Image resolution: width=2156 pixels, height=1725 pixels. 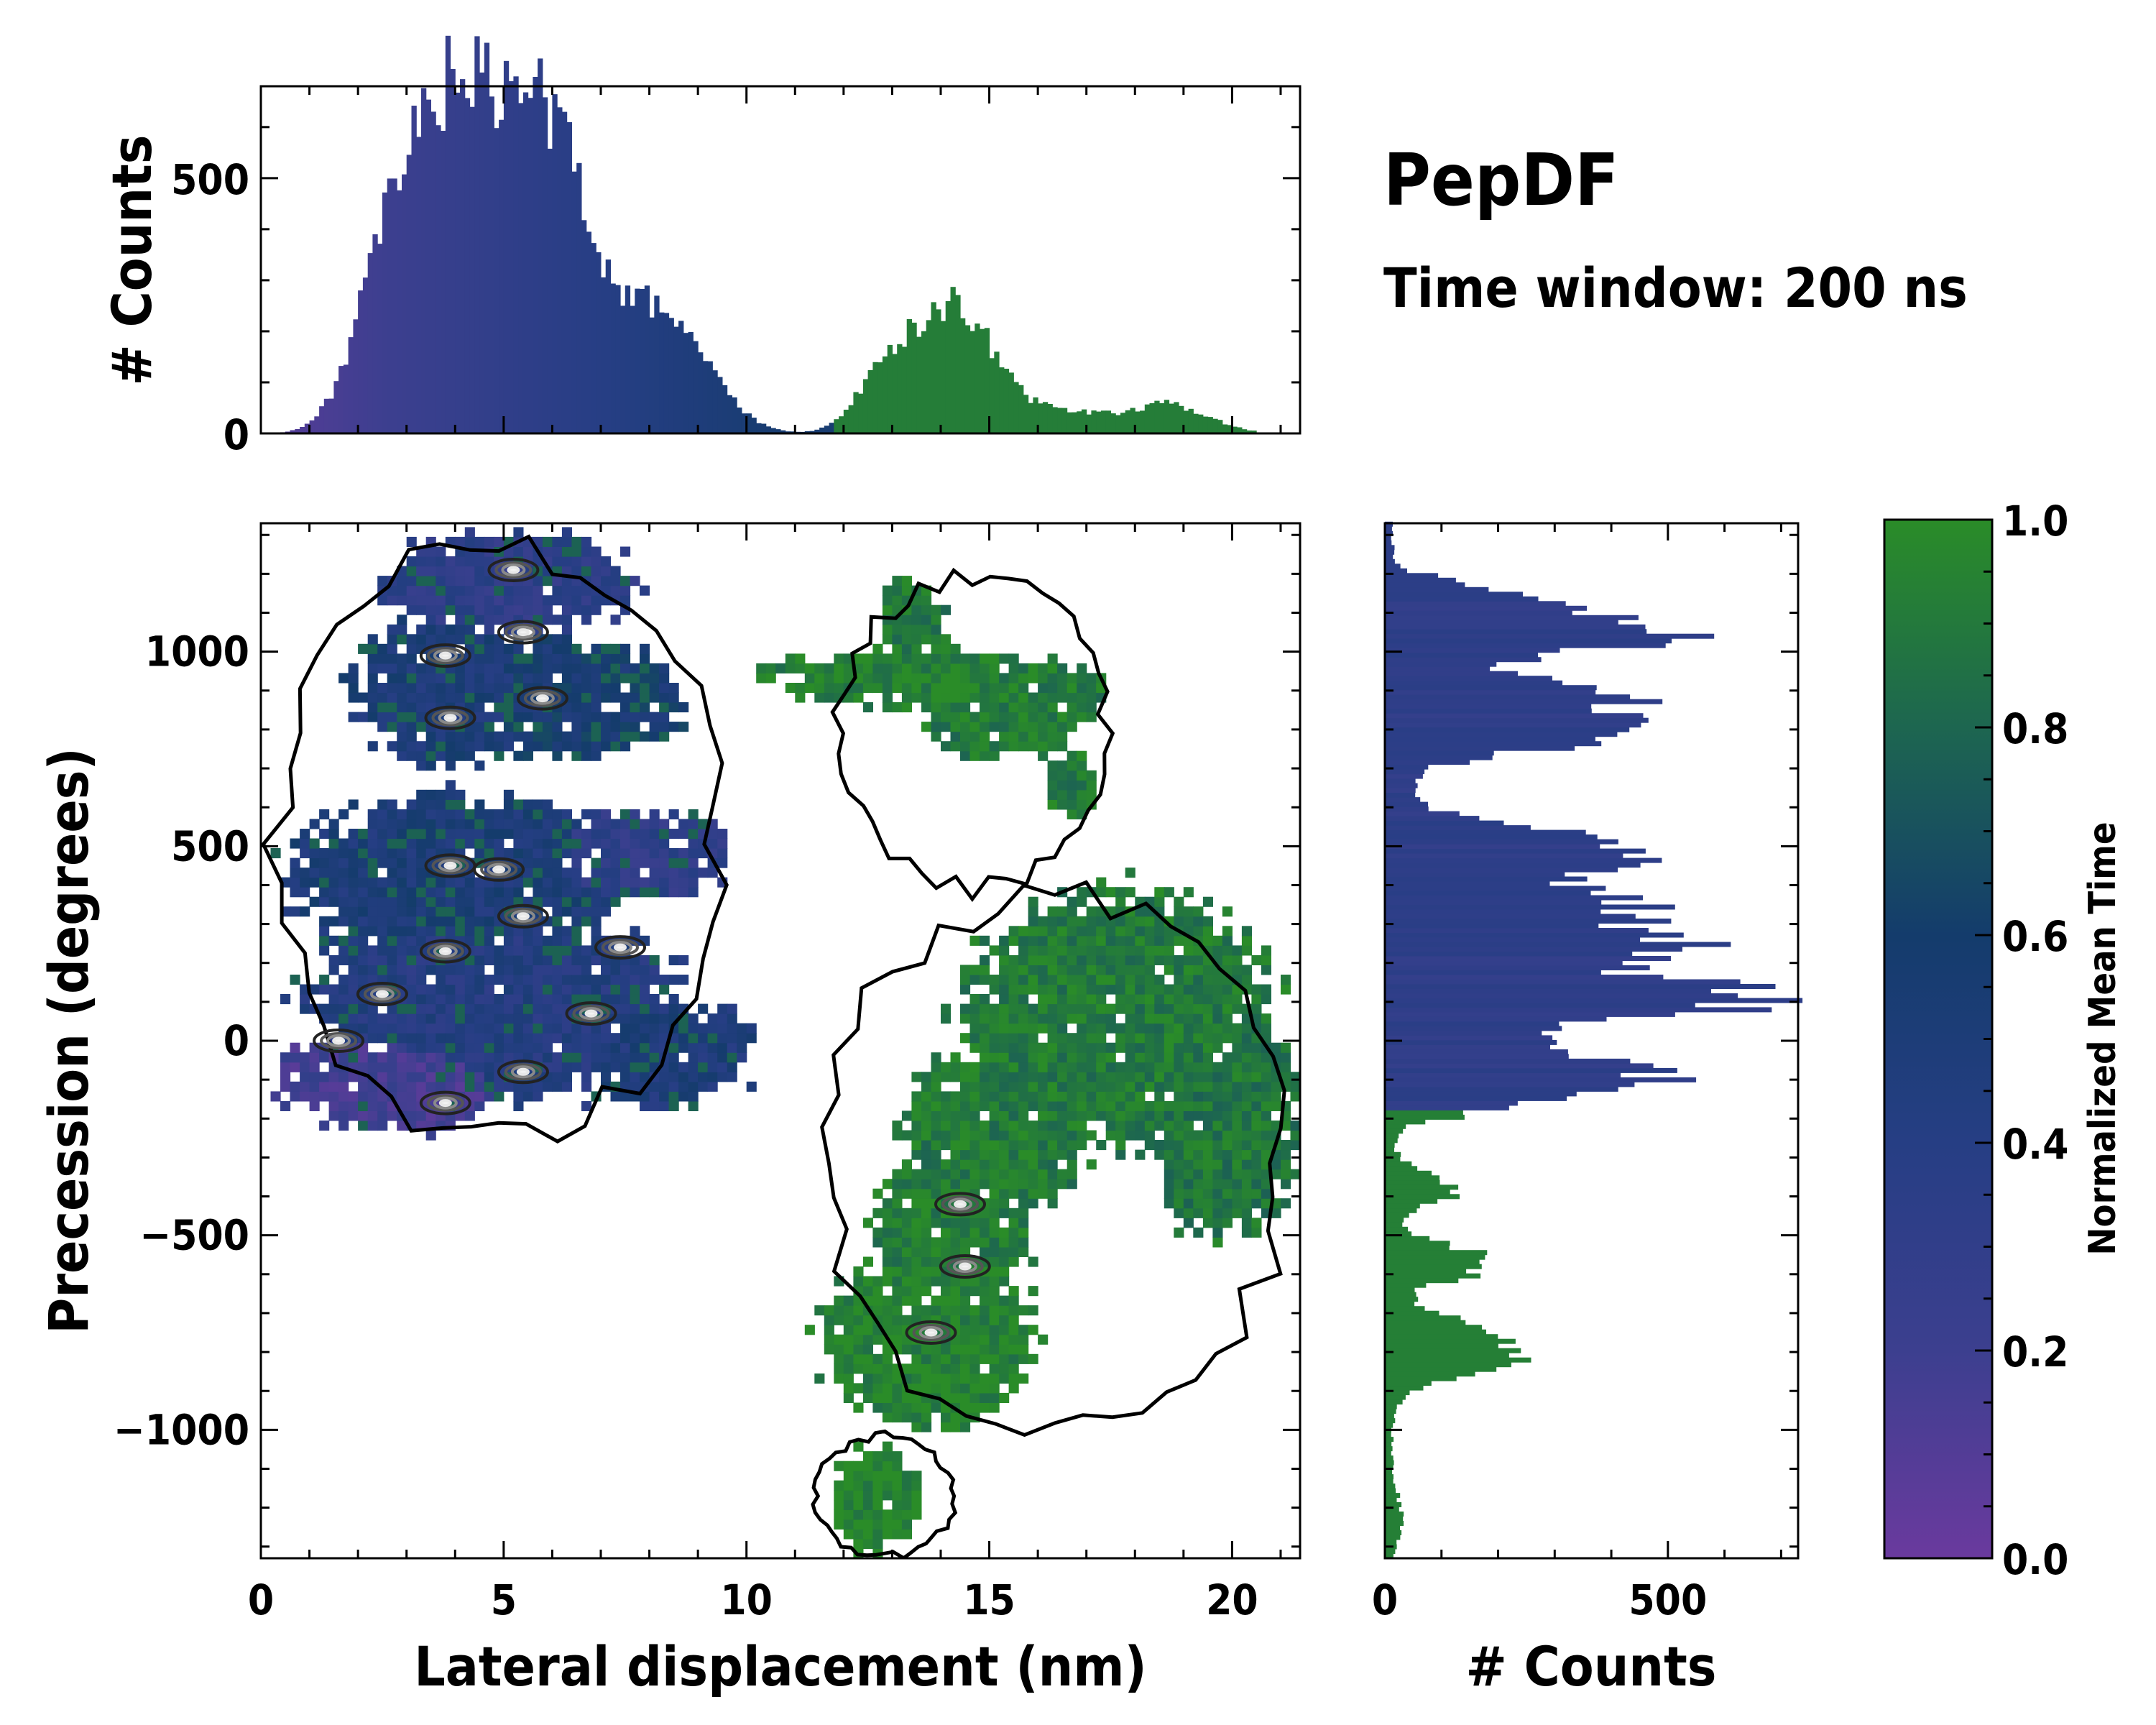 I want to click on heat-cell-1975, so click(x=887, y=1300).